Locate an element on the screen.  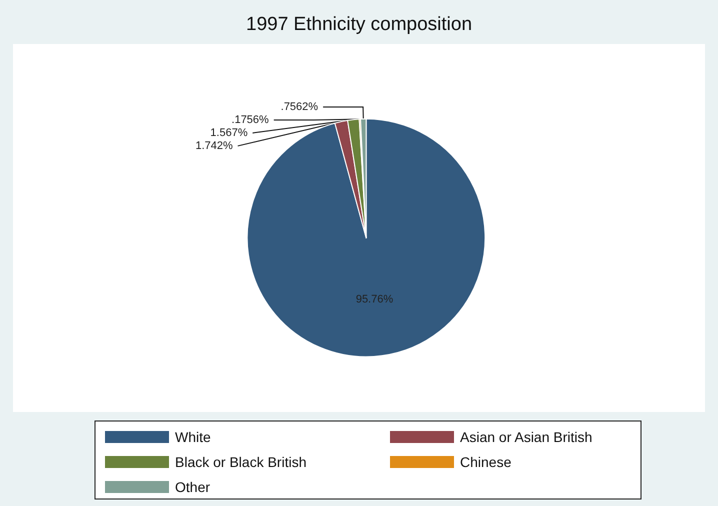
data-label: 1.742% is located at coordinates (214, 146).